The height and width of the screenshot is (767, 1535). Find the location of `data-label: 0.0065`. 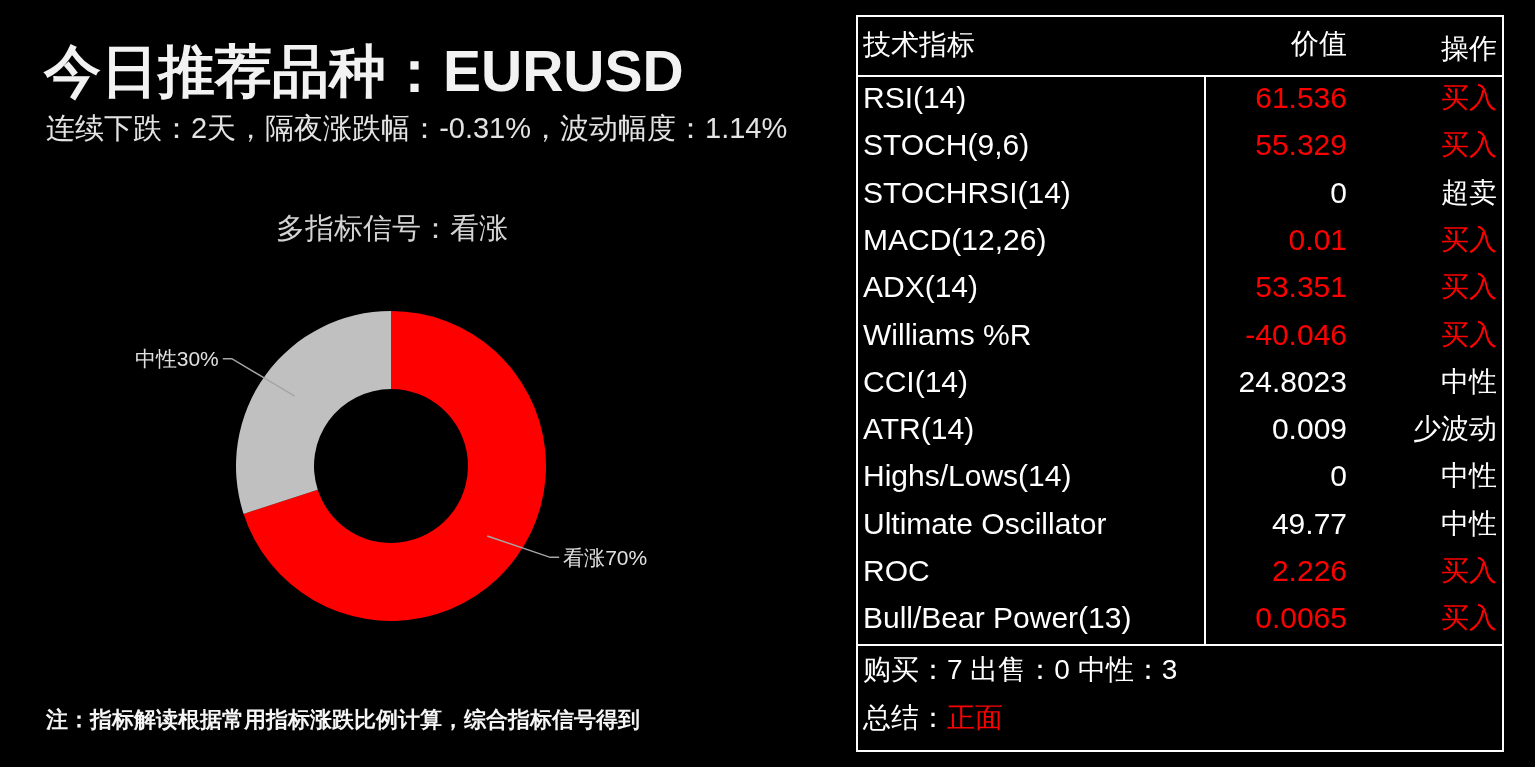

data-label: 0.0065 is located at coordinates (1301, 618).